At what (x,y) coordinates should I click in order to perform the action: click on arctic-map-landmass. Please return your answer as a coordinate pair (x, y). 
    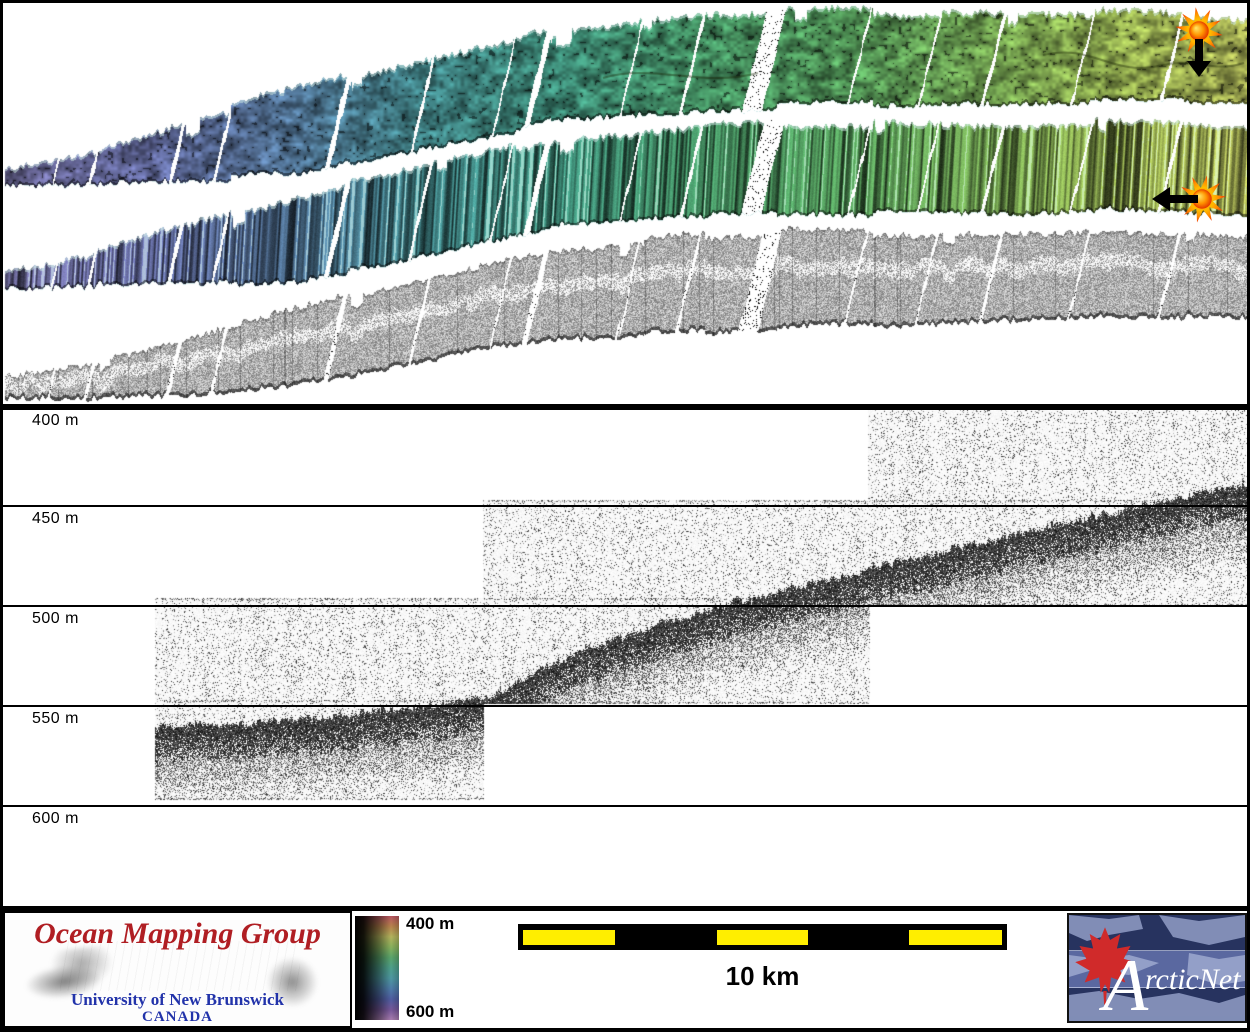
    Looking at the image, I should click on (1157, 968).